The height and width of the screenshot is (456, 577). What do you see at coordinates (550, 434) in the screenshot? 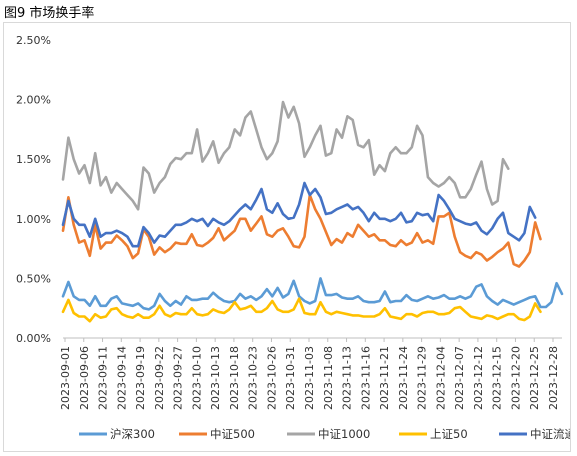
I see `legend-label: 中证流通` at bounding box center [550, 434].